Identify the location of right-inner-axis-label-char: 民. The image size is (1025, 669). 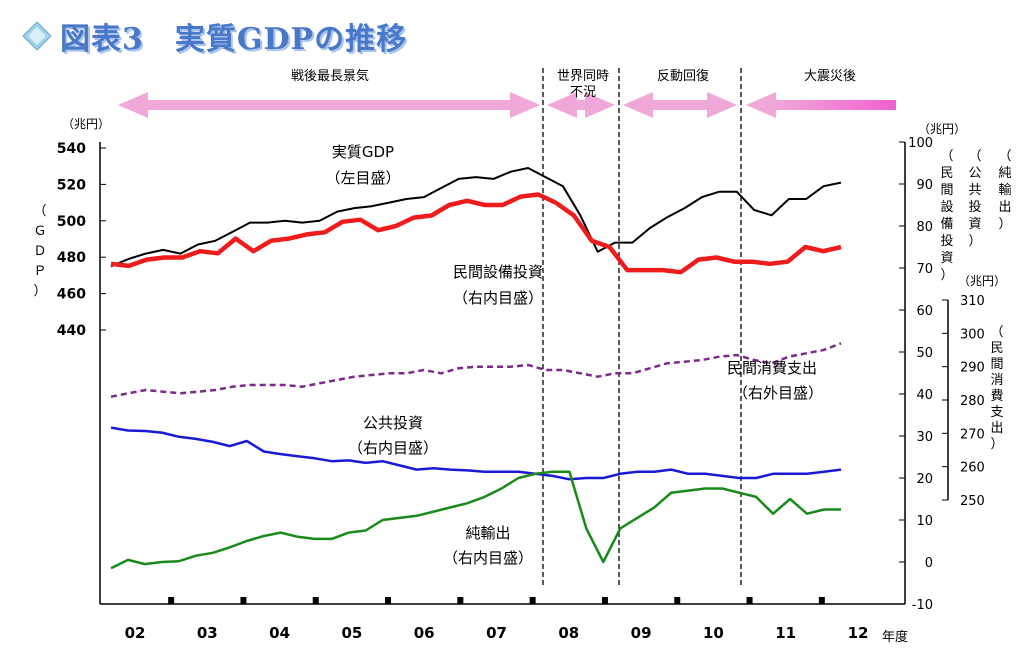
(946, 173).